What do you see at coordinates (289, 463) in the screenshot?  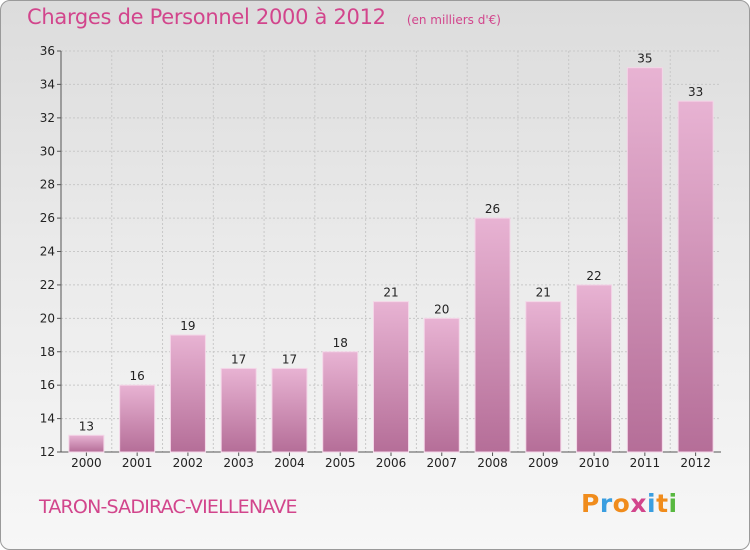 I see `x-tick-label: 2004` at bounding box center [289, 463].